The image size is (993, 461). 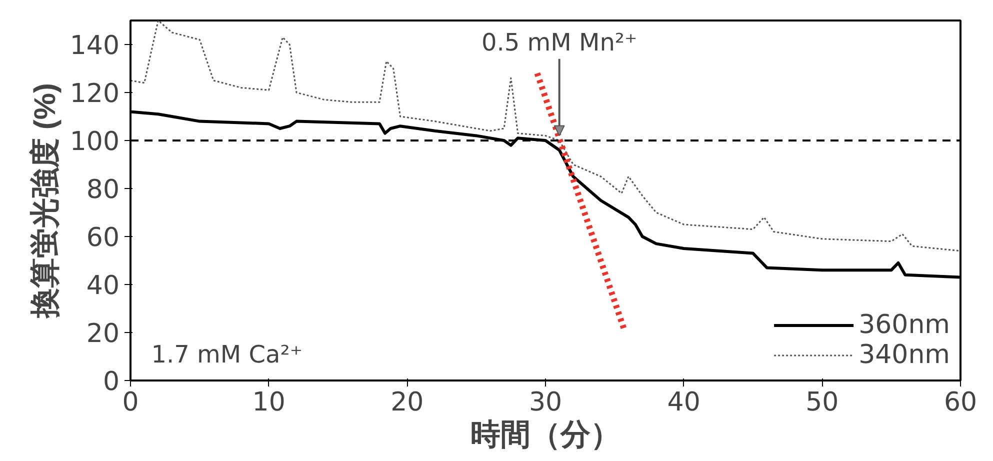 What do you see at coordinates (103, 190) in the screenshot?
I see `y-tick-label: 80` at bounding box center [103, 190].